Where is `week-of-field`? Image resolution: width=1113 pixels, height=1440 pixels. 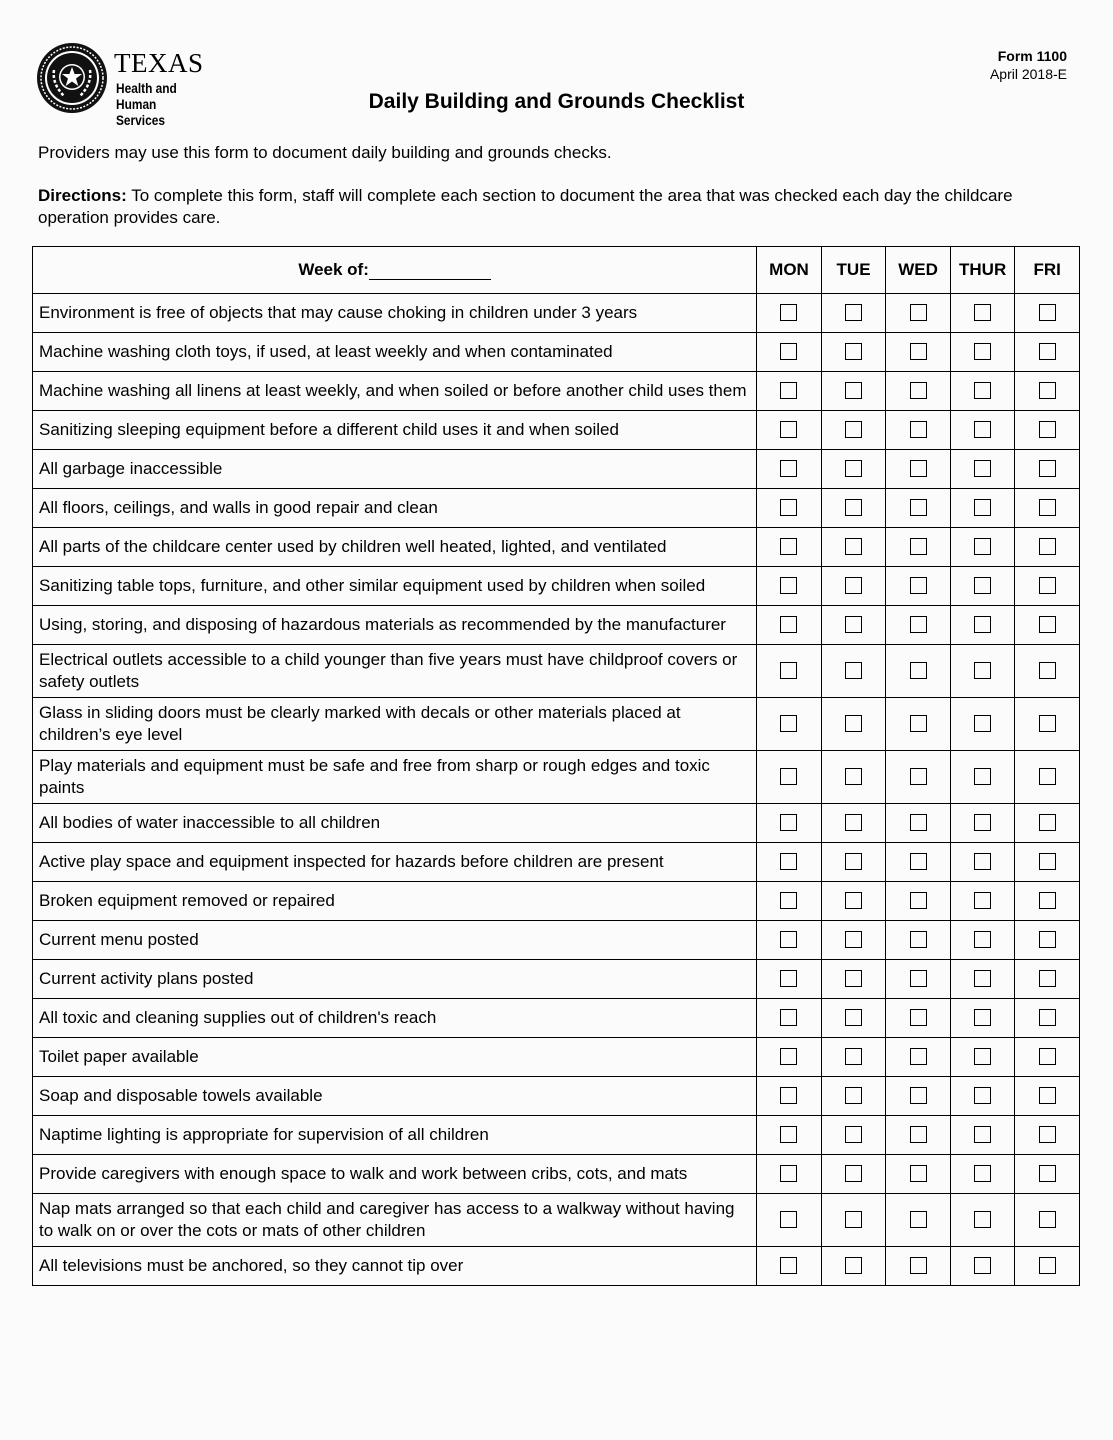 week-of-field is located at coordinates (429, 270).